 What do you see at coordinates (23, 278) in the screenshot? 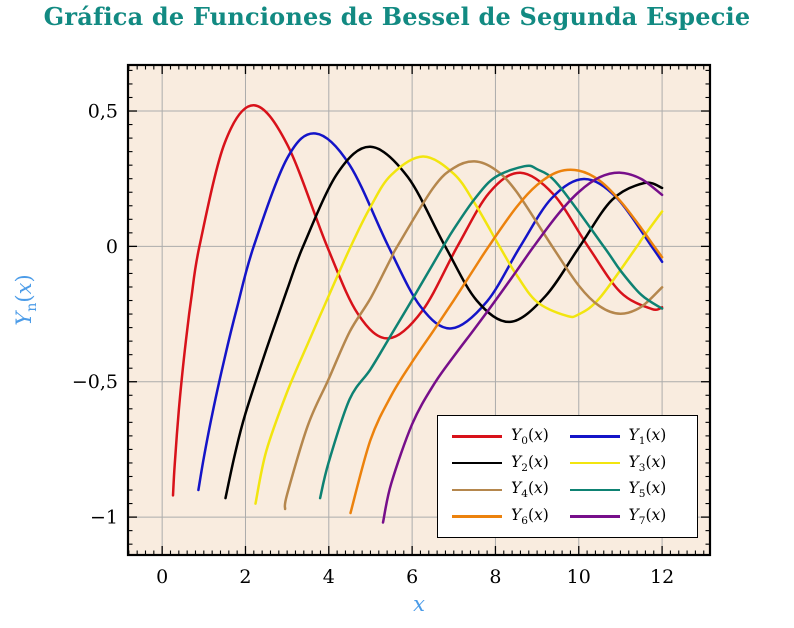
I see `y-axis-label-paren-close: )` at bounding box center [23, 278].